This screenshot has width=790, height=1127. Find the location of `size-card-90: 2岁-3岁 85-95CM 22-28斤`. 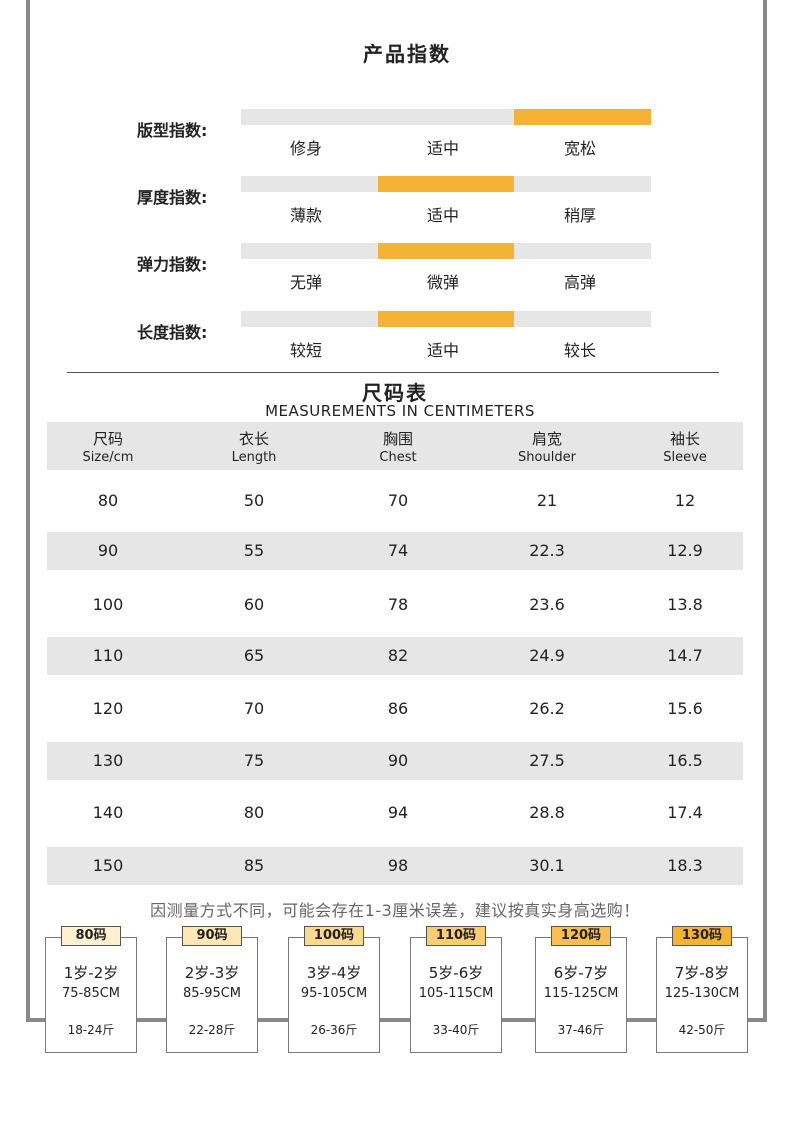

size-card-90: 2岁-3岁 85-95CM 22-28斤 is located at coordinates (212, 995).